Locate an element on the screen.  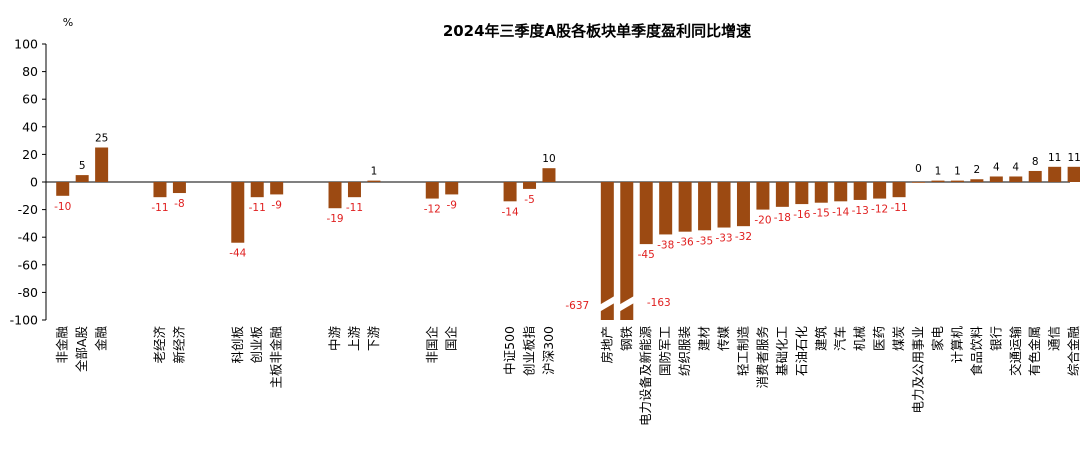
data-label: -19 is located at coordinates (334, 219).